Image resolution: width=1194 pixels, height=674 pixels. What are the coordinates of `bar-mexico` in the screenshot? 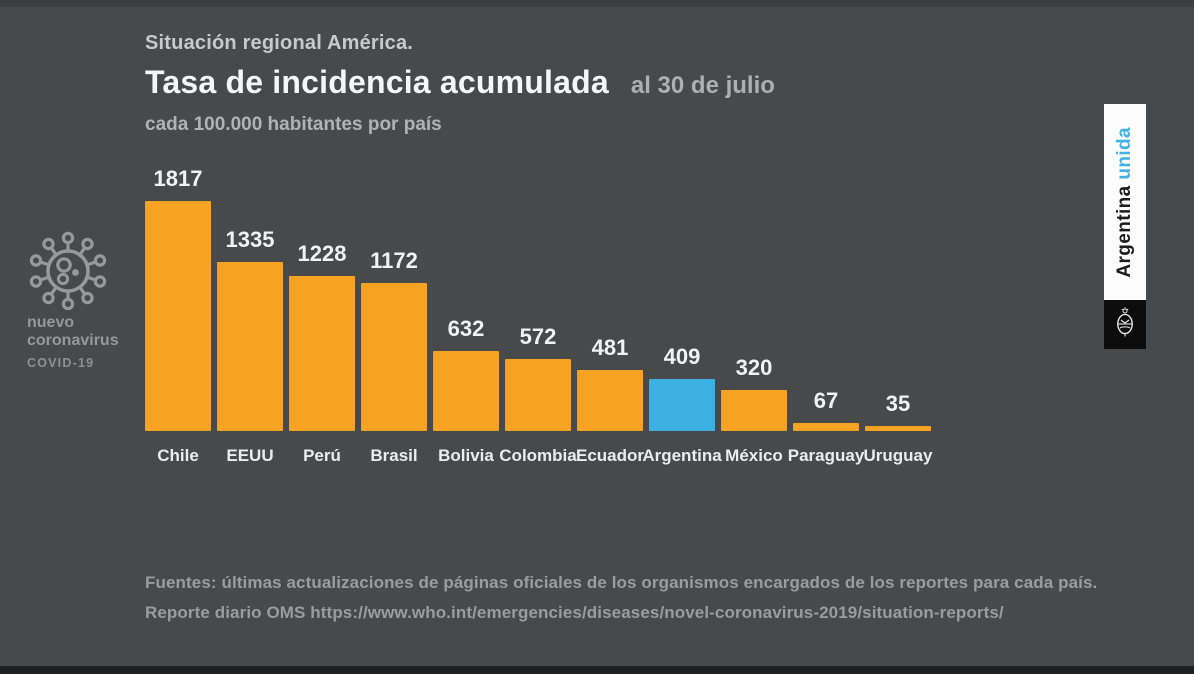 It's located at (754, 410).